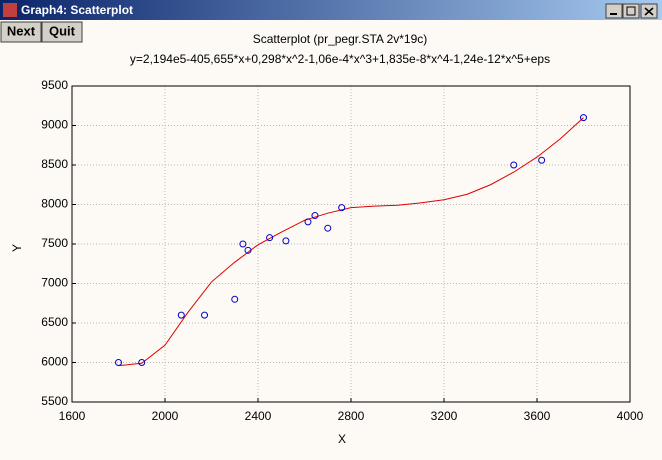 The width and height of the screenshot is (662, 460). What do you see at coordinates (351, 416) in the screenshot?
I see `x-tick-label: 2800` at bounding box center [351, 416].